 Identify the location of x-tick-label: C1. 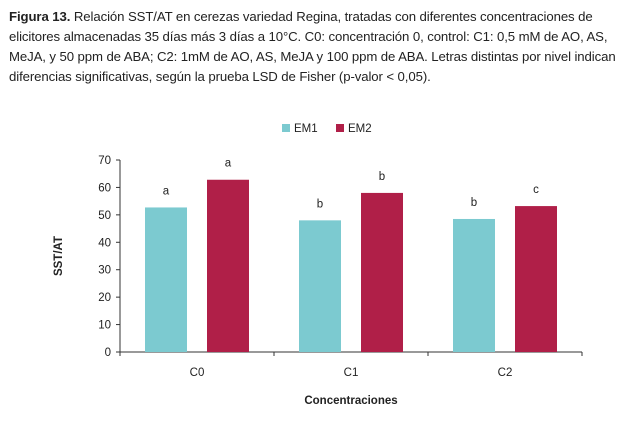
(351, 373).